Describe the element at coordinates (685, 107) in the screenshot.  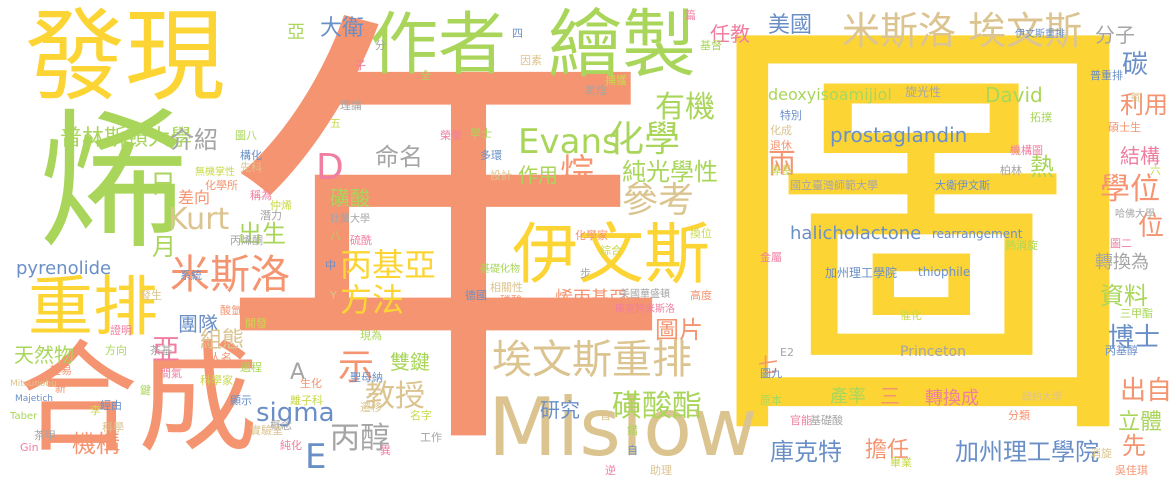
I see `word-you-ji: 有機` at that location.